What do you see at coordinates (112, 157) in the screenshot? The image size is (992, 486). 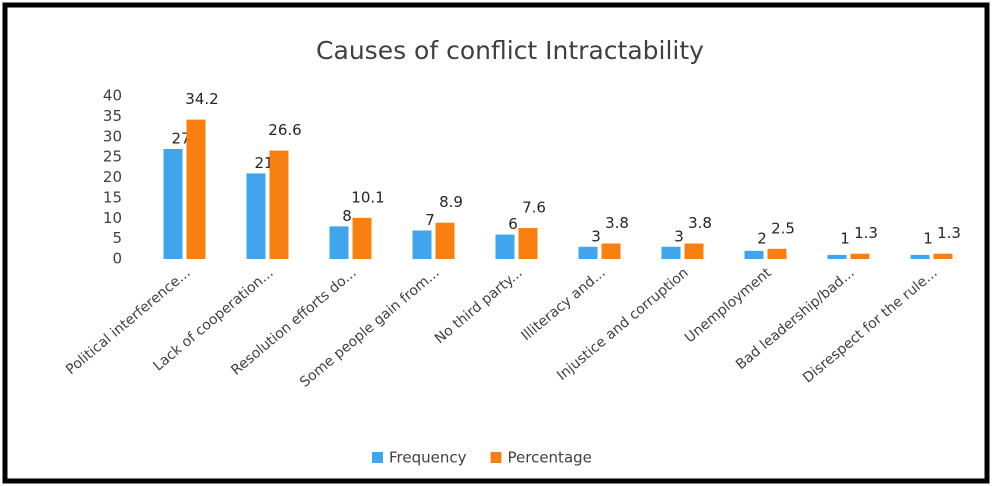 I see `y-tick-label: 25` at bounding box center [112, 157].